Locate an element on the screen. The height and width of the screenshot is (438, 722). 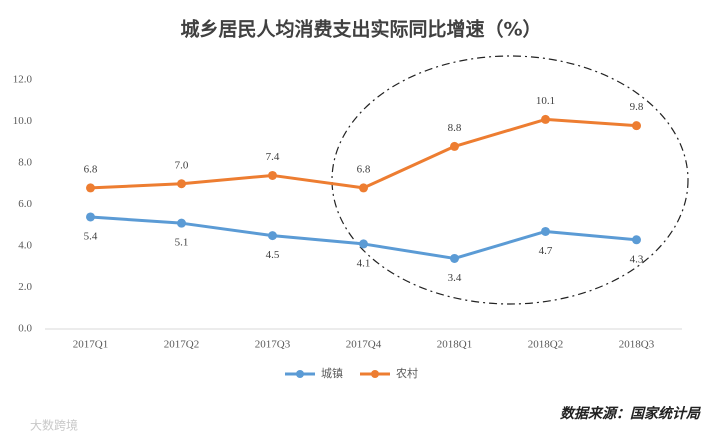
data-label: 4.3 is located at coordinates (637, 259).